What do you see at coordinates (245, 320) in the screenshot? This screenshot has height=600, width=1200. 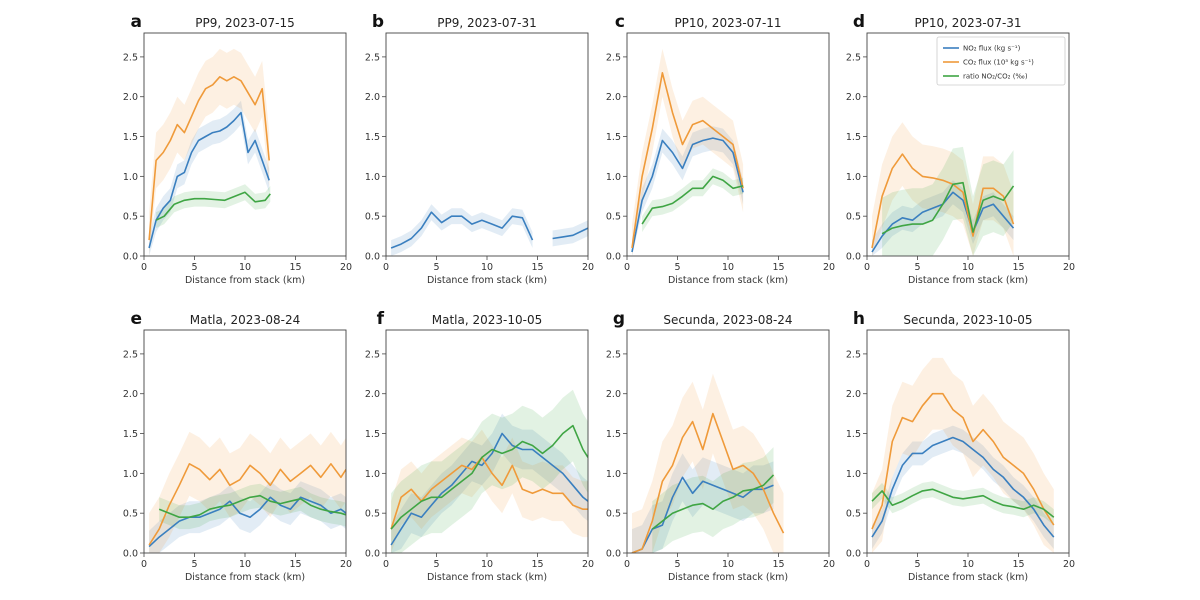 I see `panel-title: Matla, 2023-08-24` at bounding box center [245, 320].